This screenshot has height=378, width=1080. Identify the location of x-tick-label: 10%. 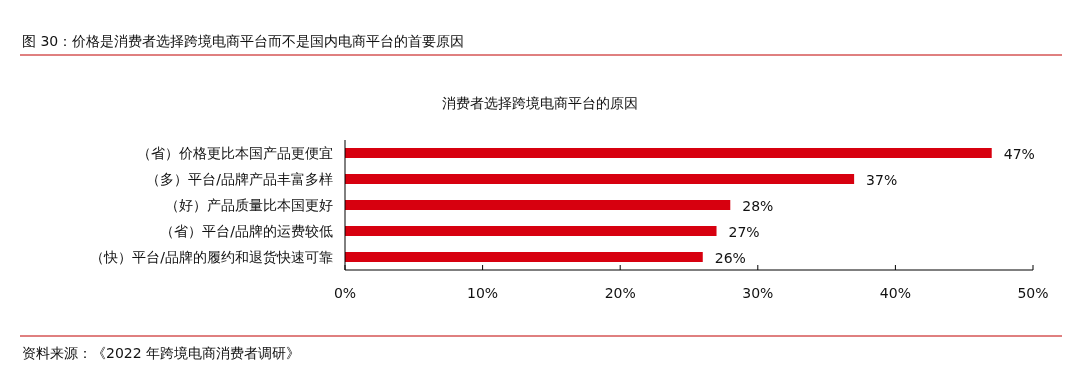
(483, 293).